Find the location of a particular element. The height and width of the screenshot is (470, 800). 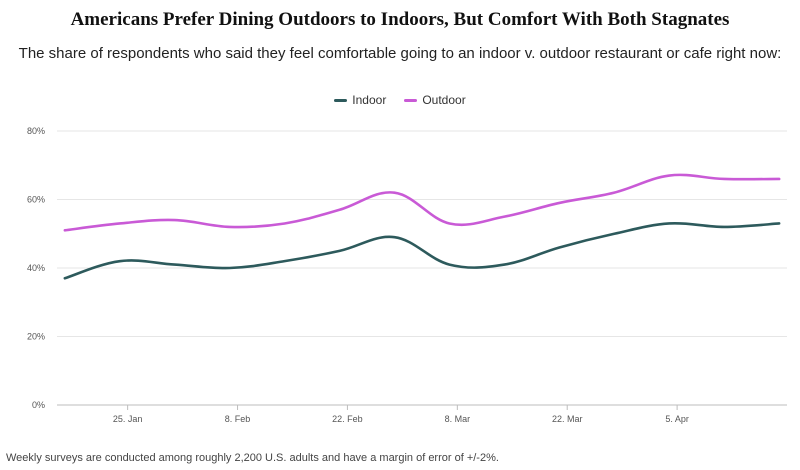

series-line-indoor is located at coordinates (422, 250).